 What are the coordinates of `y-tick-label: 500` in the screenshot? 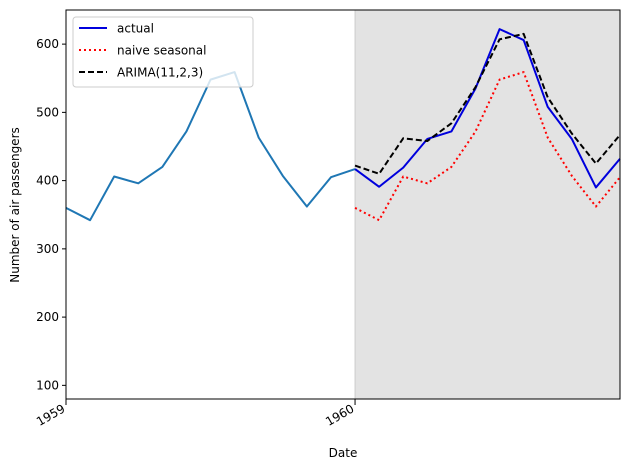 It's located at (47, 112).